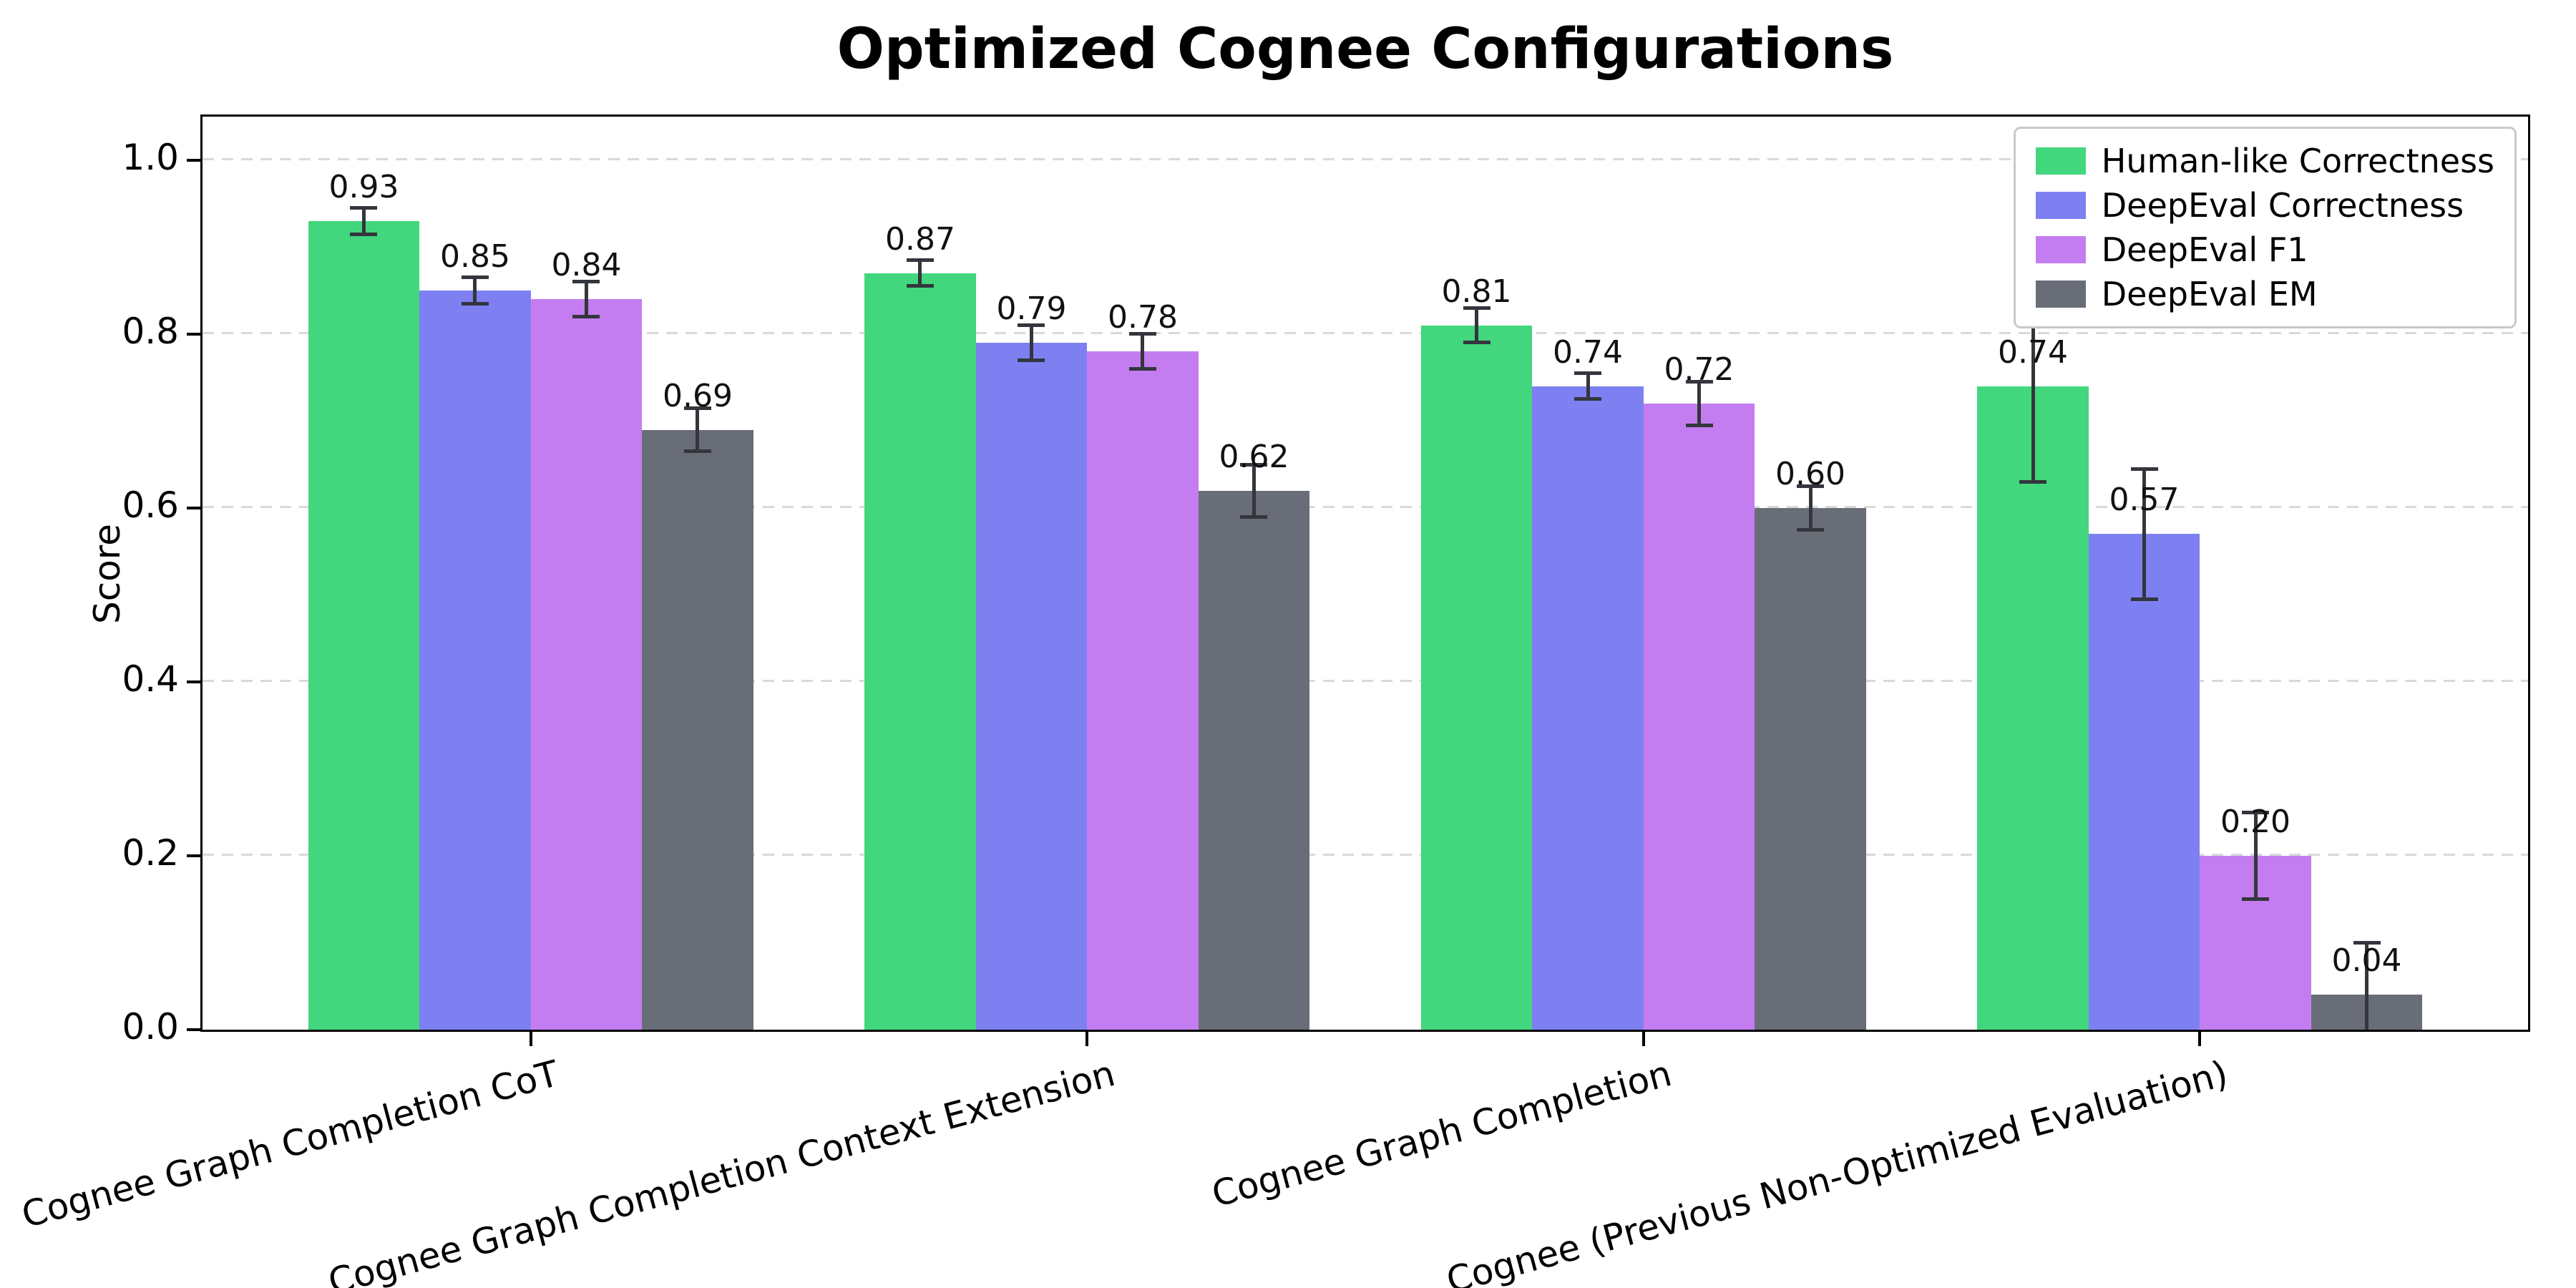  I want to click on bar-value-label: 0.20, so click(2255, 822).